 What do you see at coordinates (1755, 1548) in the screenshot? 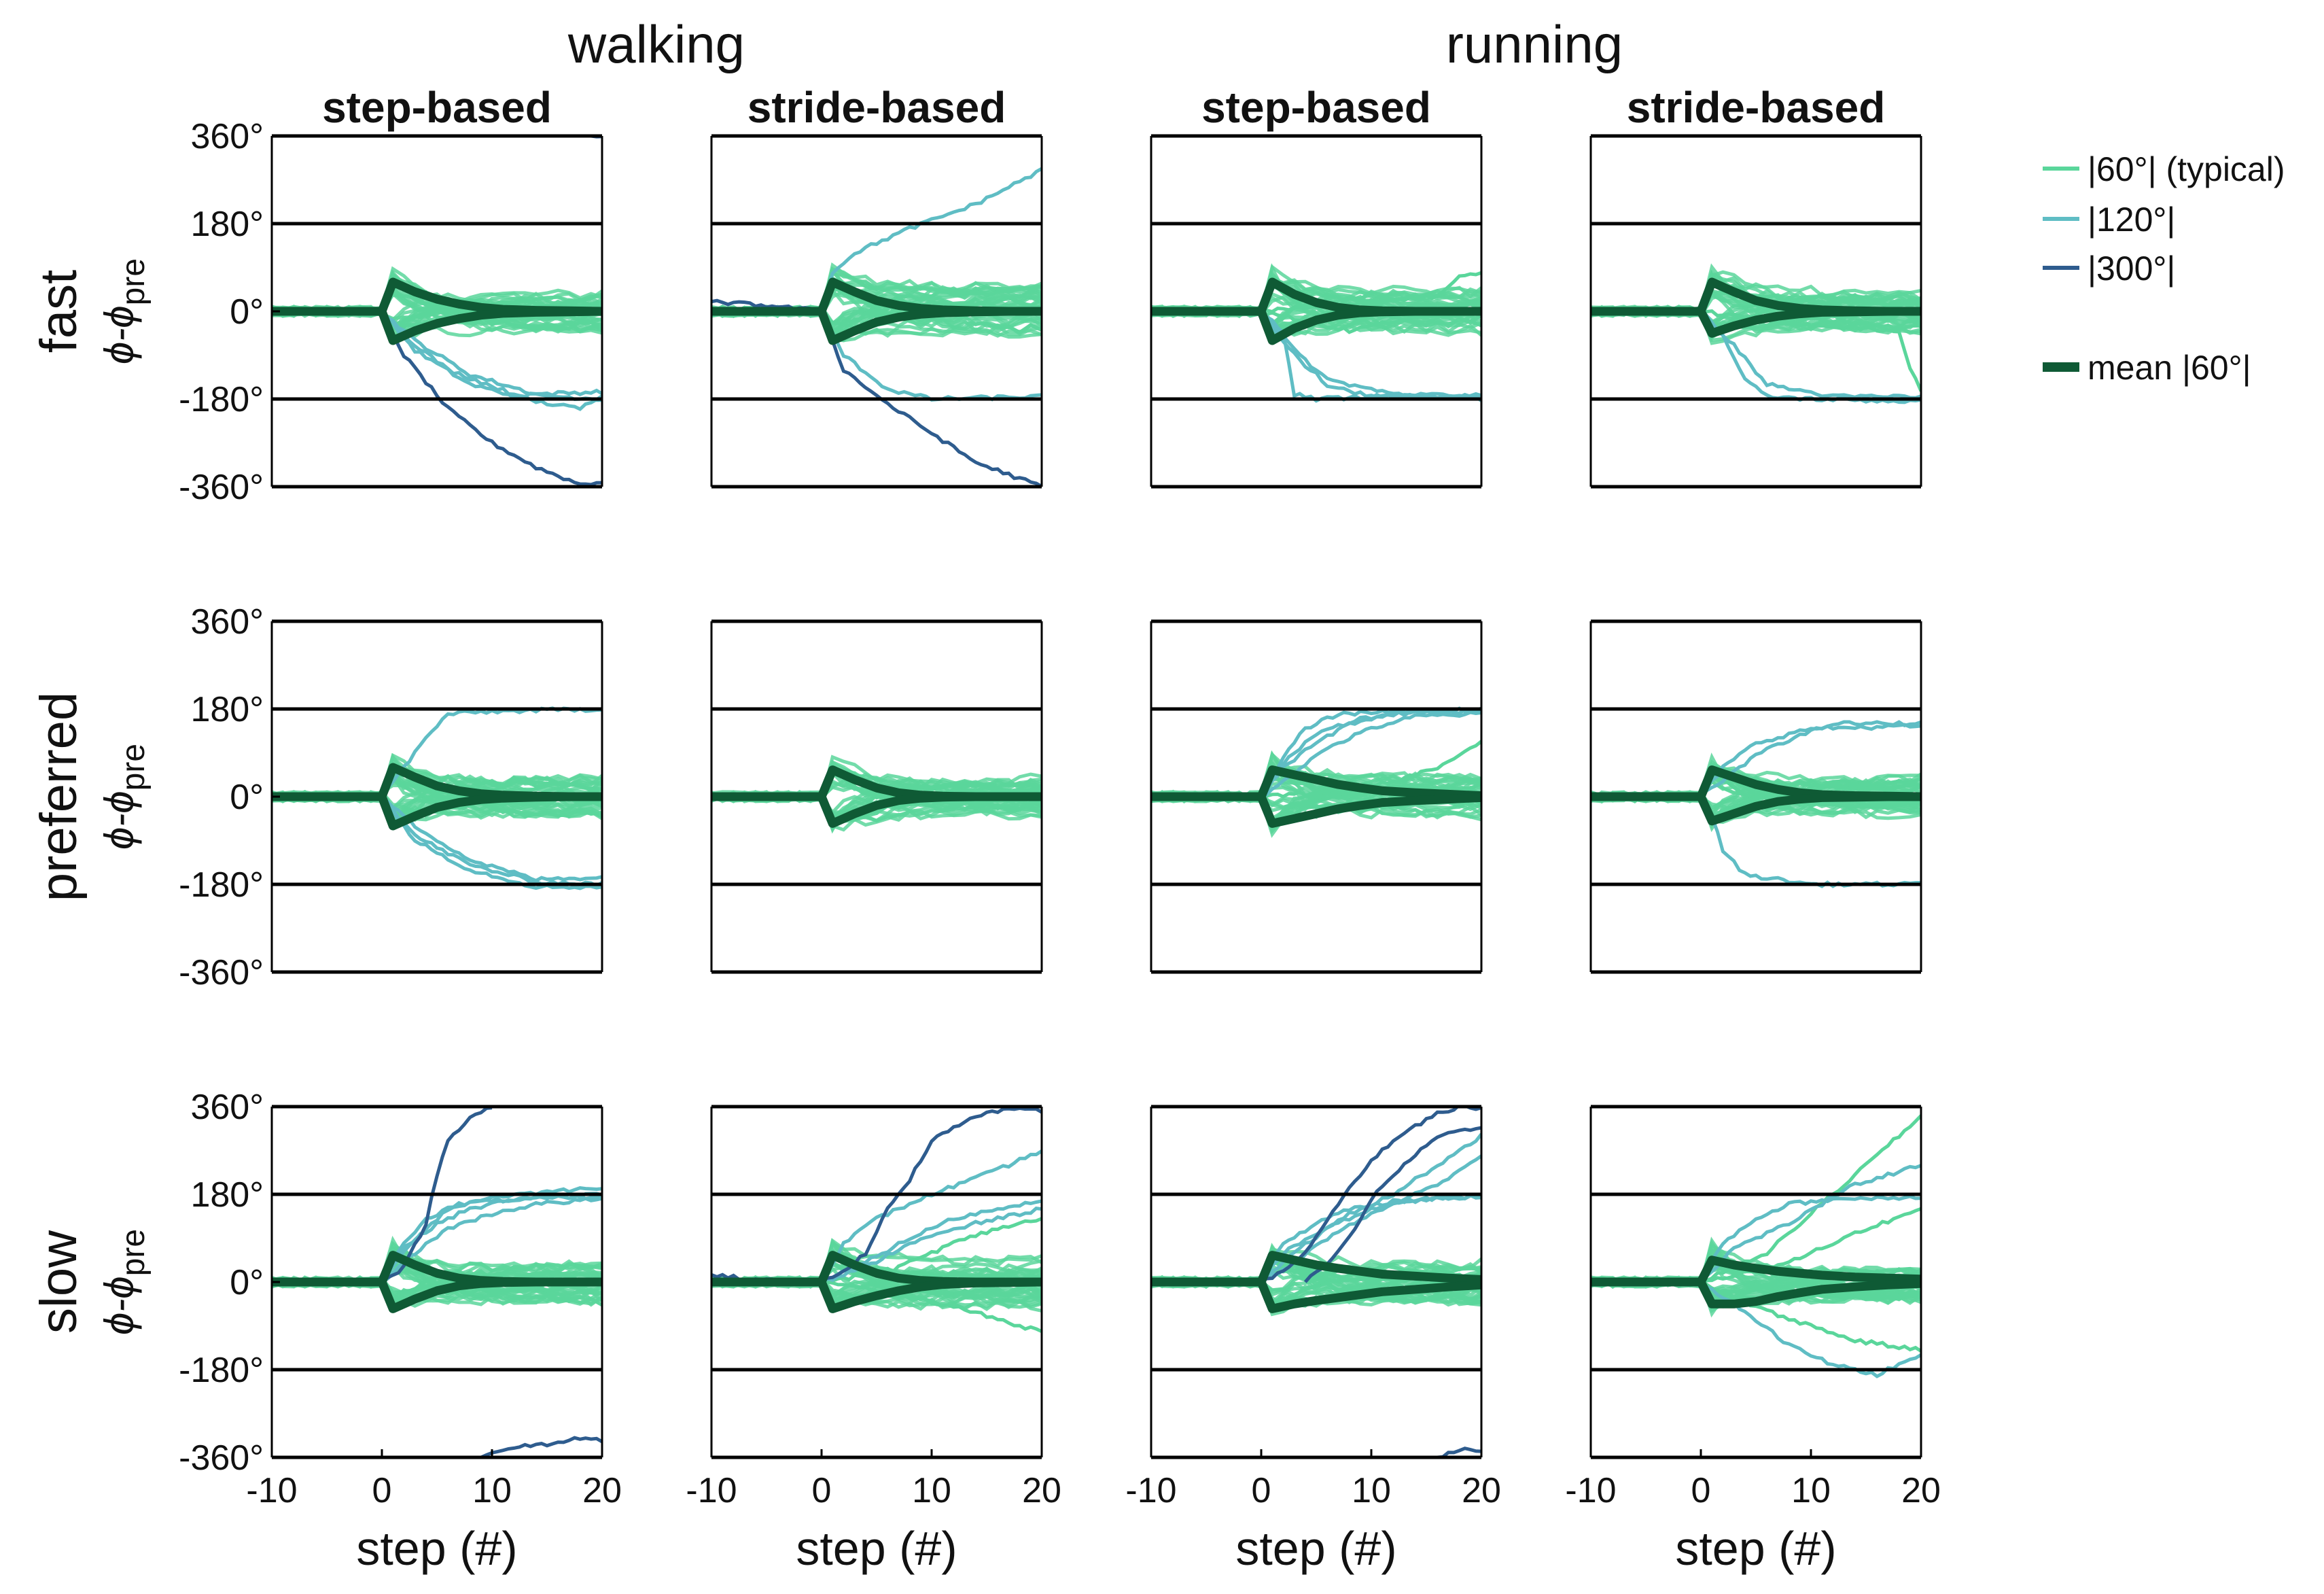
I see `x-axis-label-col4: step (#)` at bounding box center [1755, 1548].